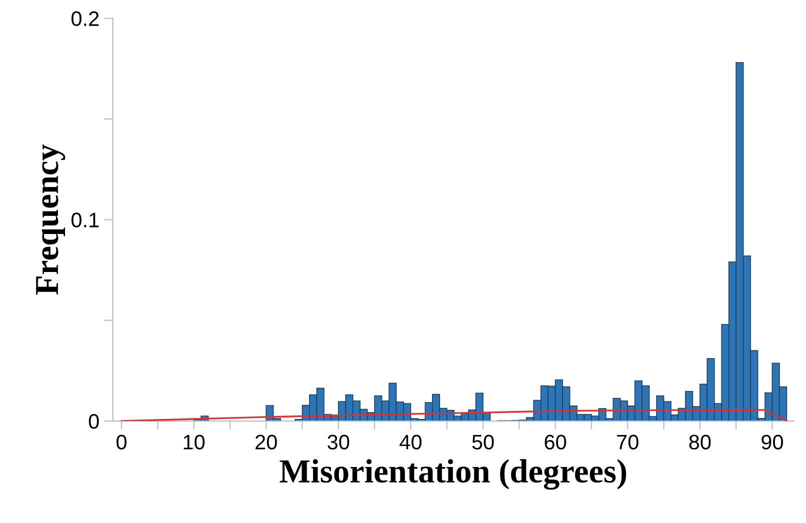 Image resolution: width=806 pixels, height=523 pixels. I want to click on x-axis-title: Misorientation (degrees), so click(453, 474).